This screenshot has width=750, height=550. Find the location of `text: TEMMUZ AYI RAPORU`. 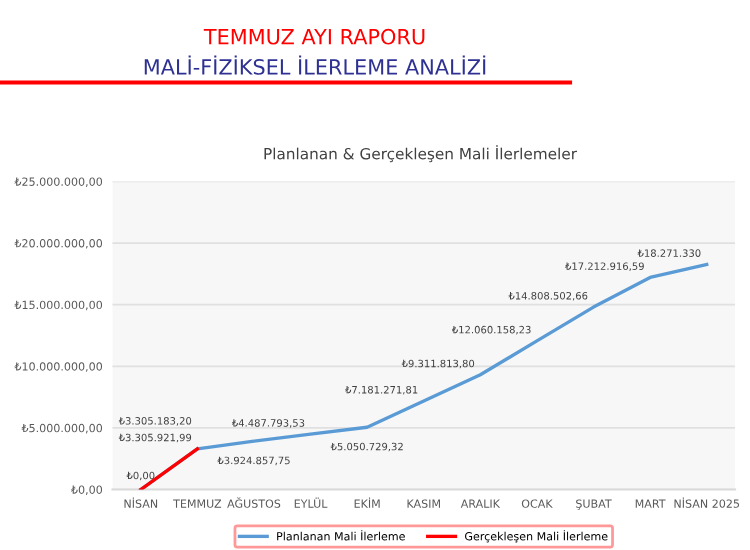

text: TEMMUZ AYI RAPORU is located at coordinates (314, 36).